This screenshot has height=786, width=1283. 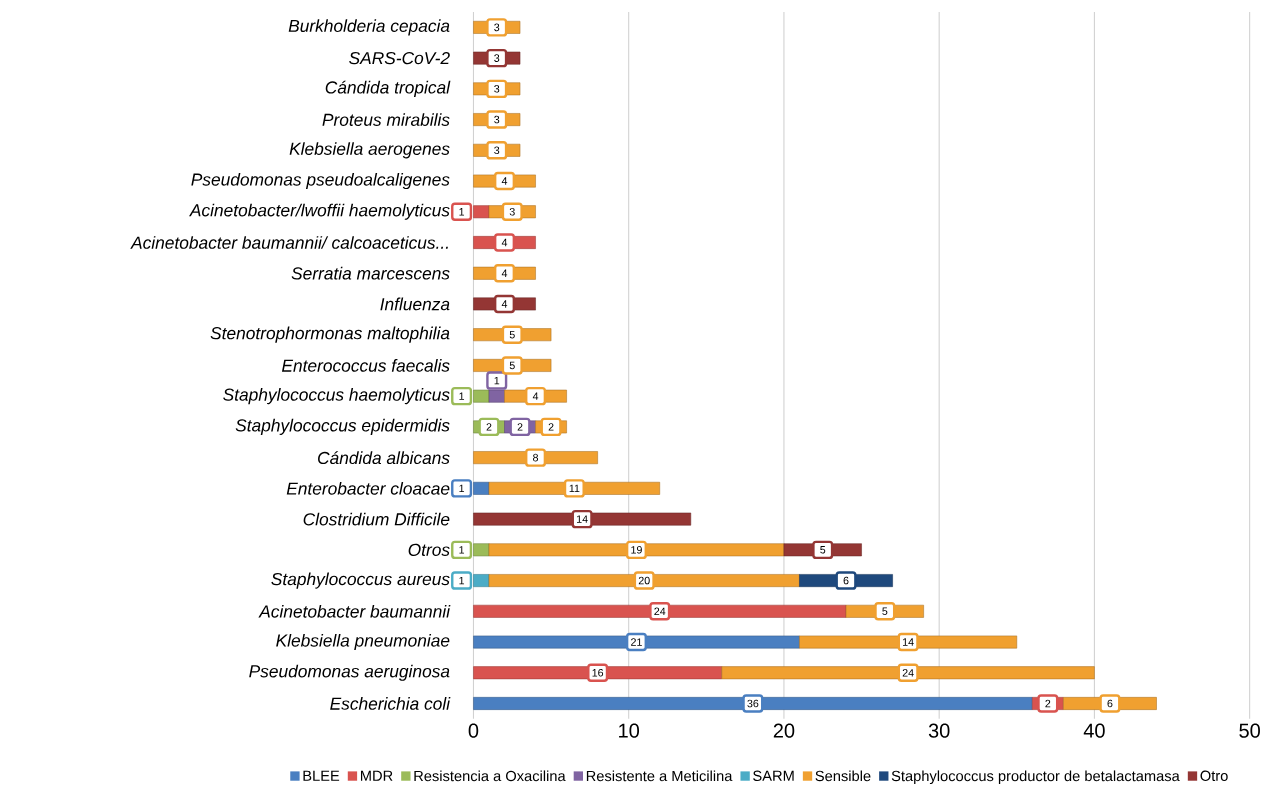 What do you see at coordinates (773, 776) in the screenshot?
I see `legend-label: SARM` at bounding box center [773, 776].